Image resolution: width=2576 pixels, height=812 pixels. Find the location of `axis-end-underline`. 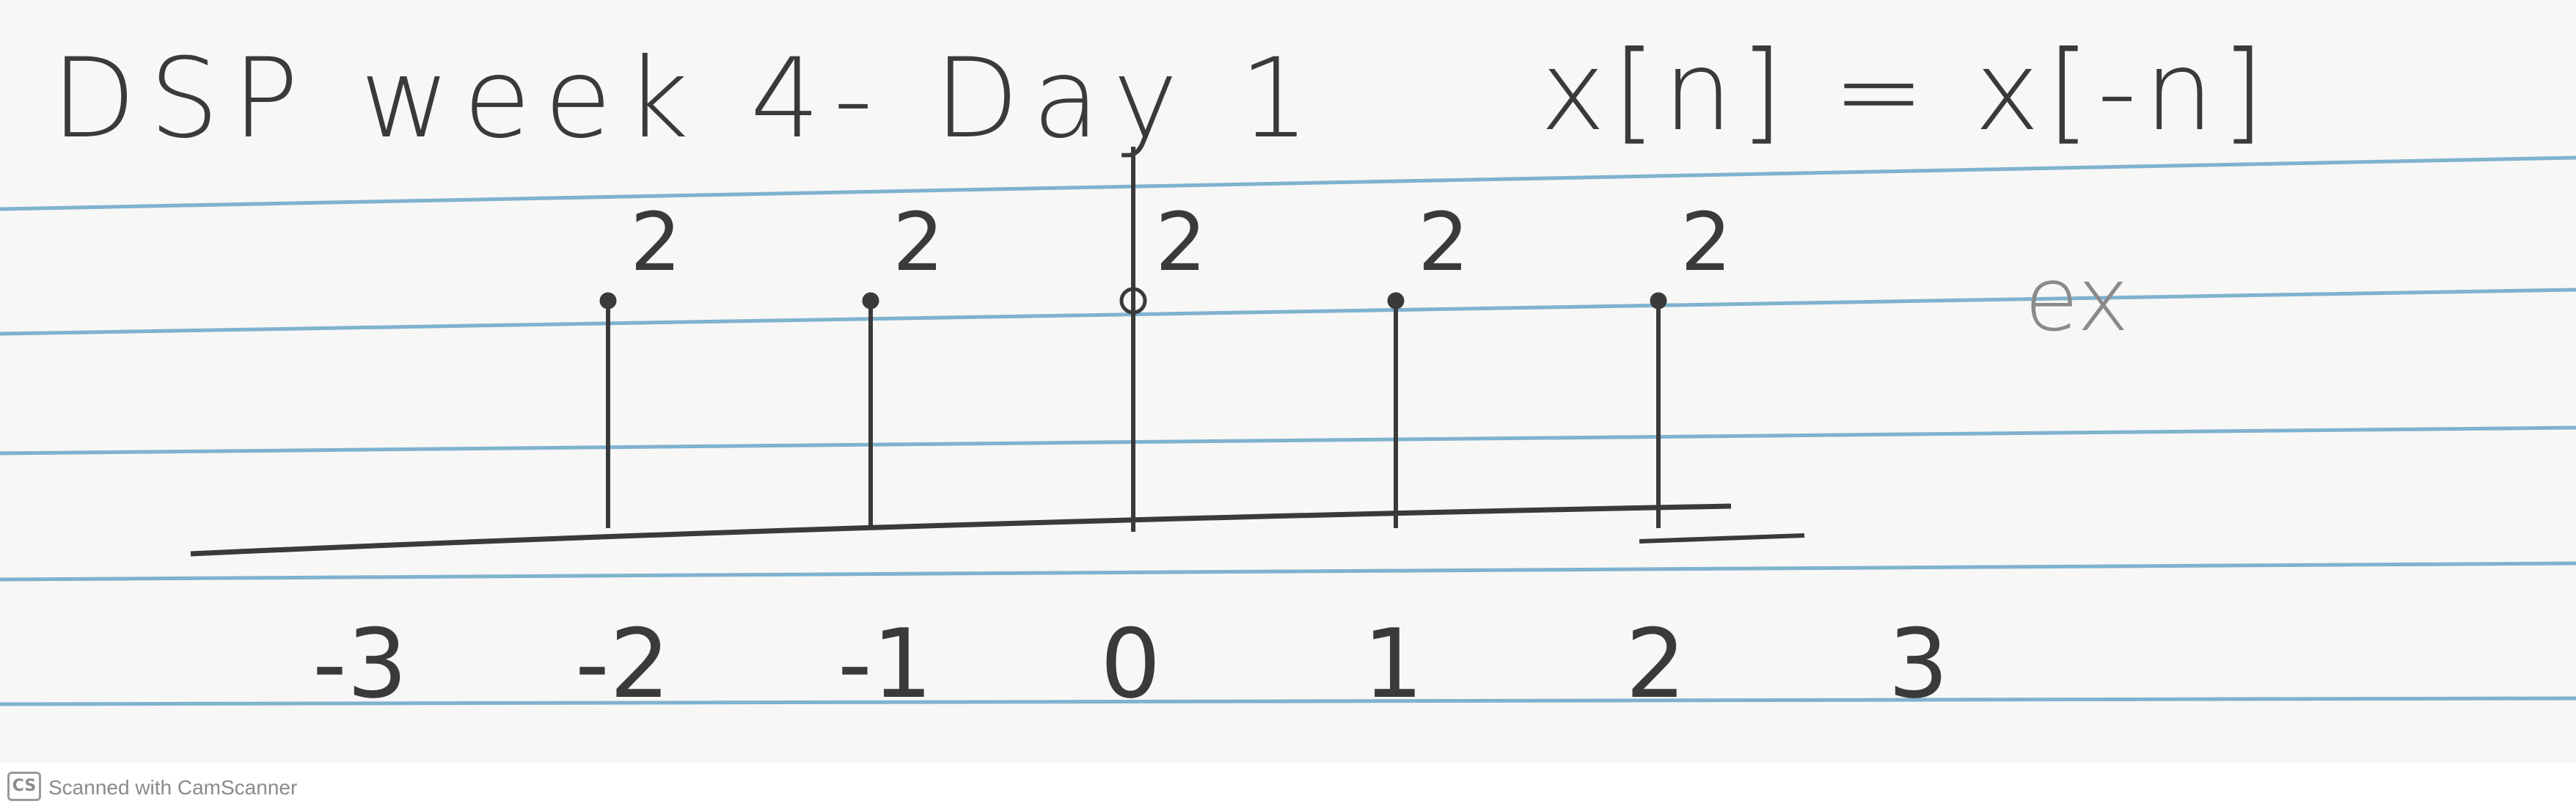

axis-end-underline is located at coordinates (1722, 538).